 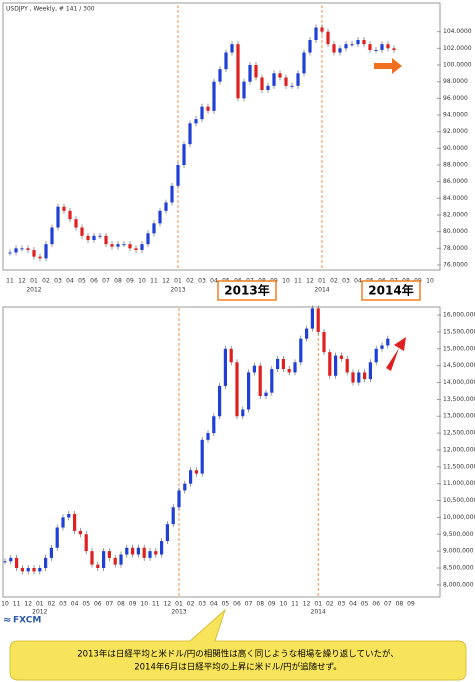 I want to click on y-tick-label: 82.0000, so click(x=455, y=215).